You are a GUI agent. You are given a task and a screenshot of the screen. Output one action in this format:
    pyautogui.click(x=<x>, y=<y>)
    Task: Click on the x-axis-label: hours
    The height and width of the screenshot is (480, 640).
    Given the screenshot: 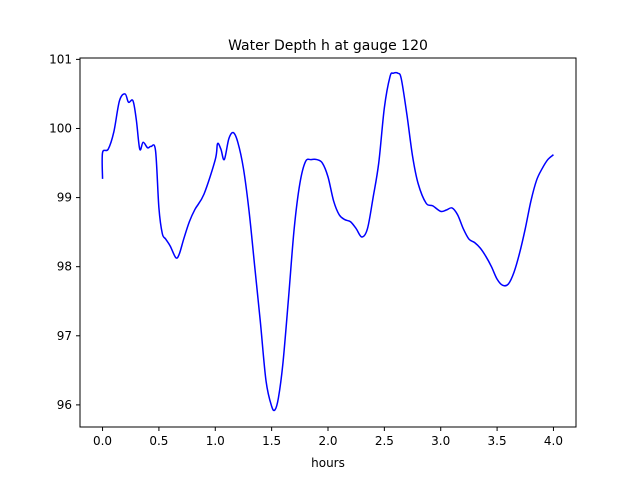 What is the action you would take?
    pyautogui.click(x=328, y=463)
    